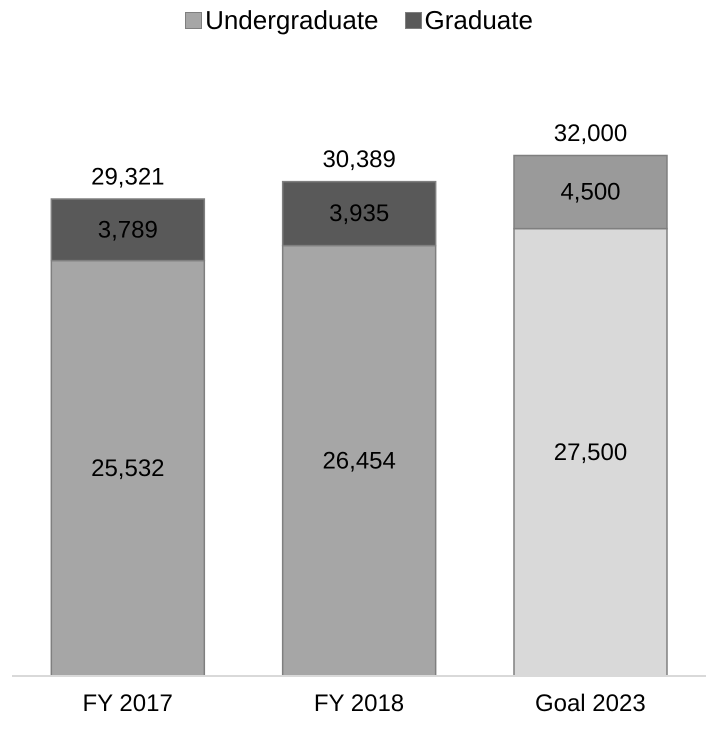  What do you see at coordinates (359, 214) in the screenshot?
I see `data-label: 3,935` at bounding box center [359, 214].